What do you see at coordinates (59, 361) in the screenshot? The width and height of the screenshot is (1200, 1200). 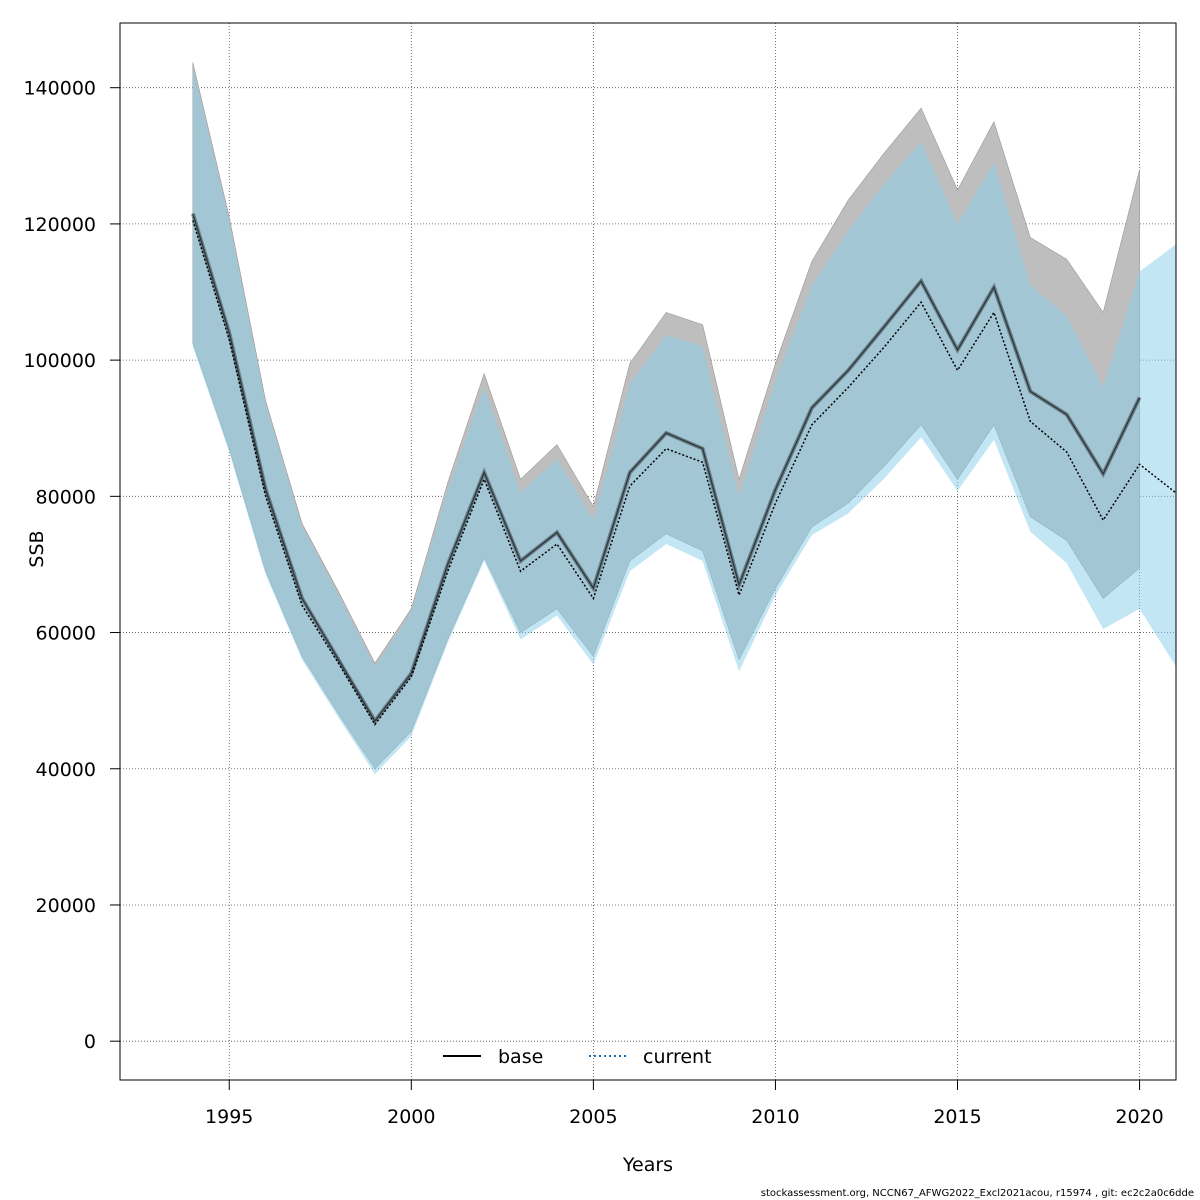 I see `y-tick-label-100000: 100000` at bounding box center [59, 361].